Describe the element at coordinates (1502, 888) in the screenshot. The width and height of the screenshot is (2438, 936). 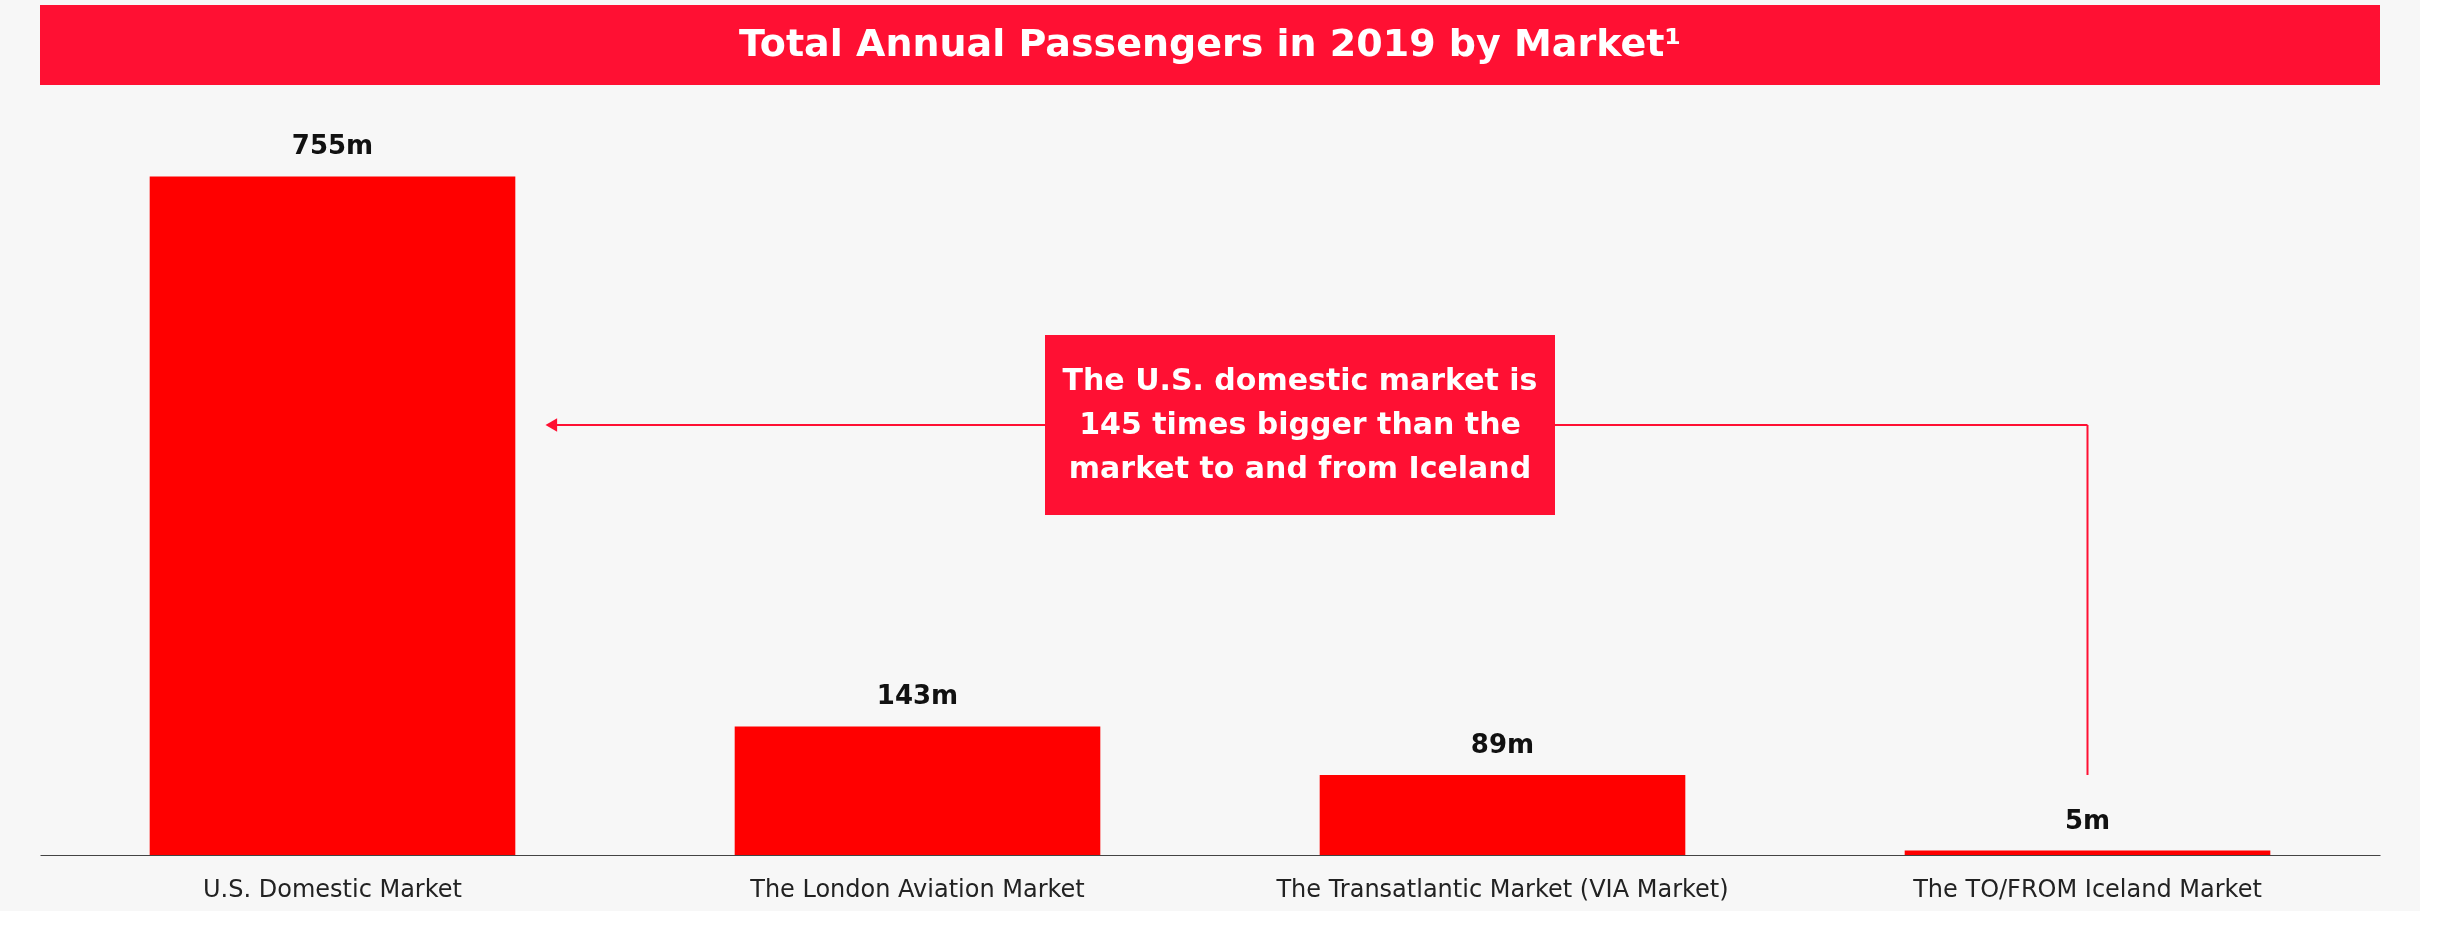
I see `x-tick-label: The Transatlantic Market (VIA Market)` at that location.